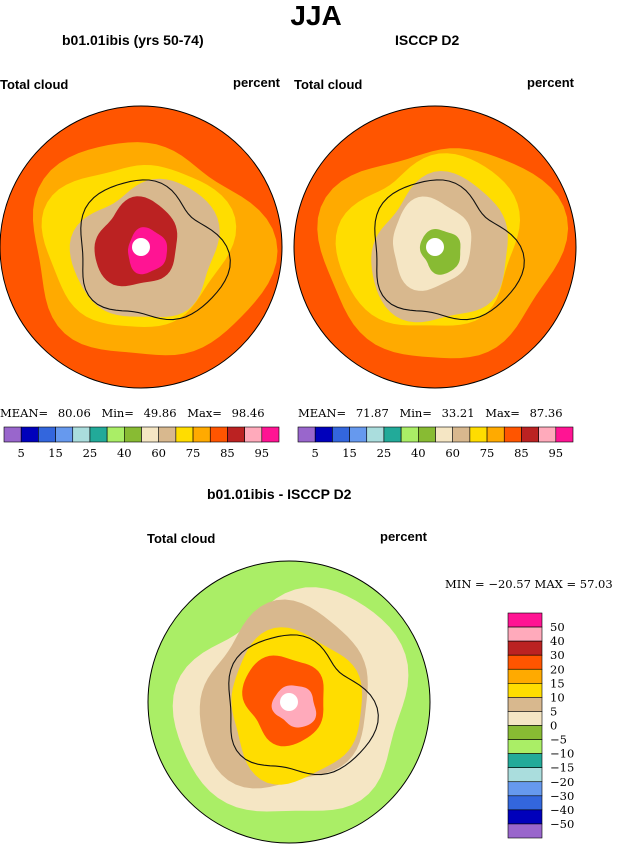  I want to click on diff-colorbar-tick-label: 5, so click(553, 711).